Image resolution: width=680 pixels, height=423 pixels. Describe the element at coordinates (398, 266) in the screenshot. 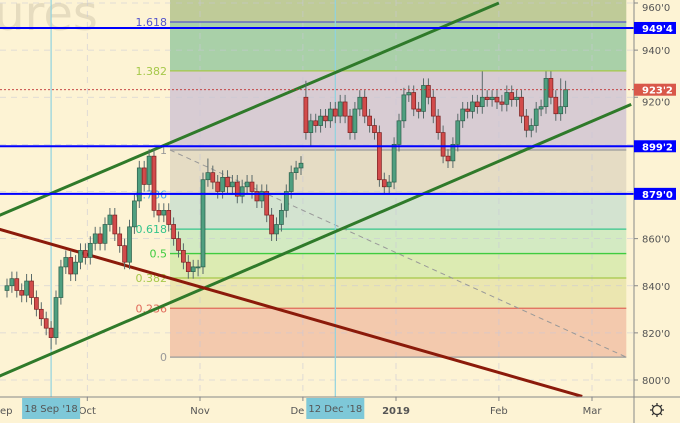

I see `fib-zone-0.382` at that location.